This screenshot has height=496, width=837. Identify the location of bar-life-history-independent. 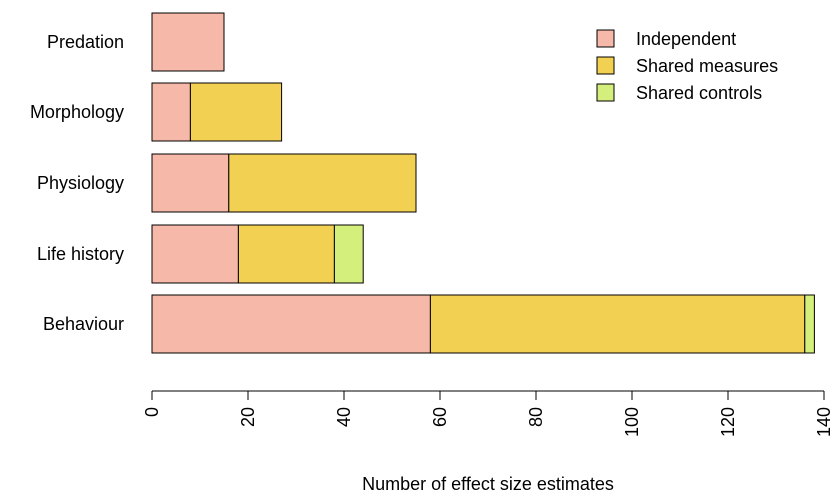
(195, 254).